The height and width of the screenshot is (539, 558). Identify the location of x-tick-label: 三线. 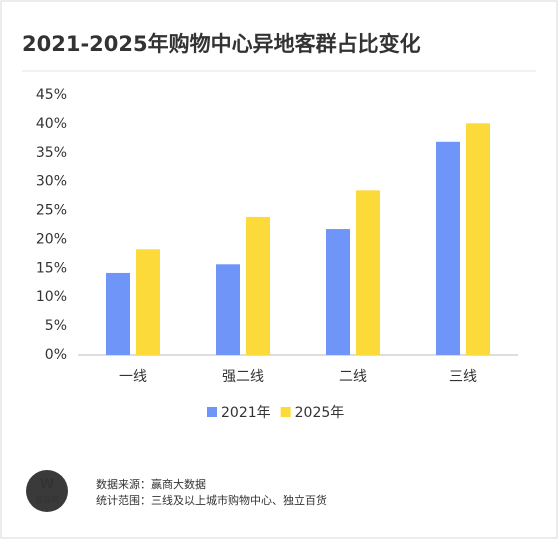
(463, 377).